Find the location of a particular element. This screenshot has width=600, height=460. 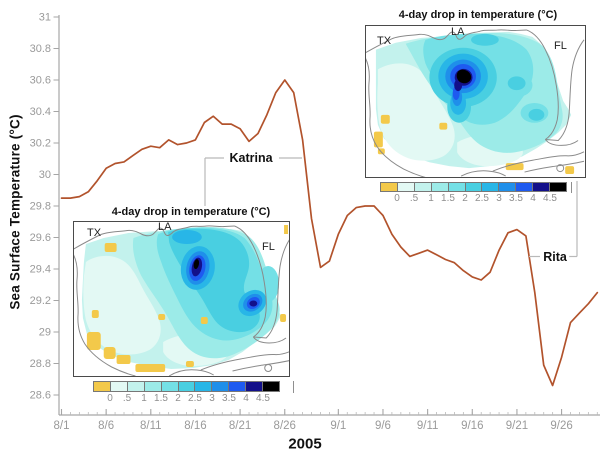

y-tick-label: 30.6 is located at coordinates (40, 81).